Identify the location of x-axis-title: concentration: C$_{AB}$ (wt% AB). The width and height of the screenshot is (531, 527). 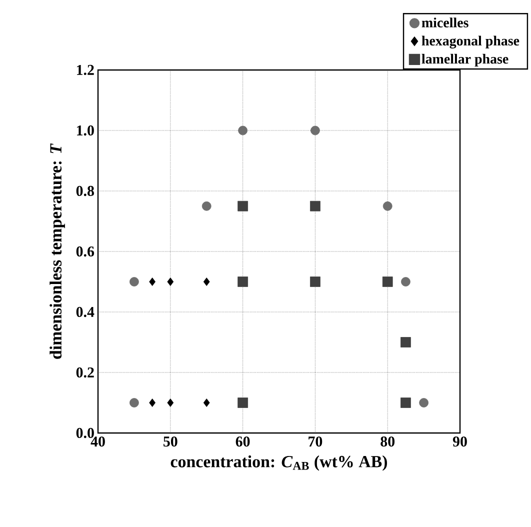
(278, 463).